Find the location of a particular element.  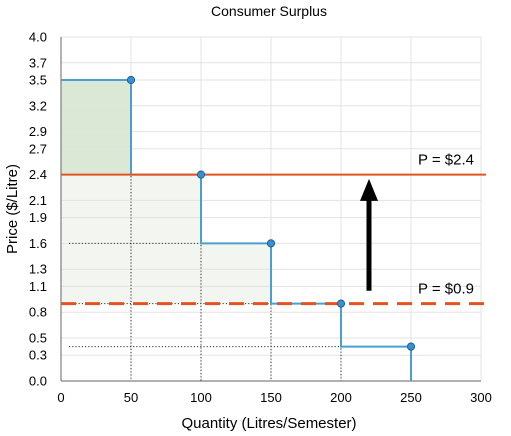

x-tick-label: 50 is located at coordinates (131, 397).